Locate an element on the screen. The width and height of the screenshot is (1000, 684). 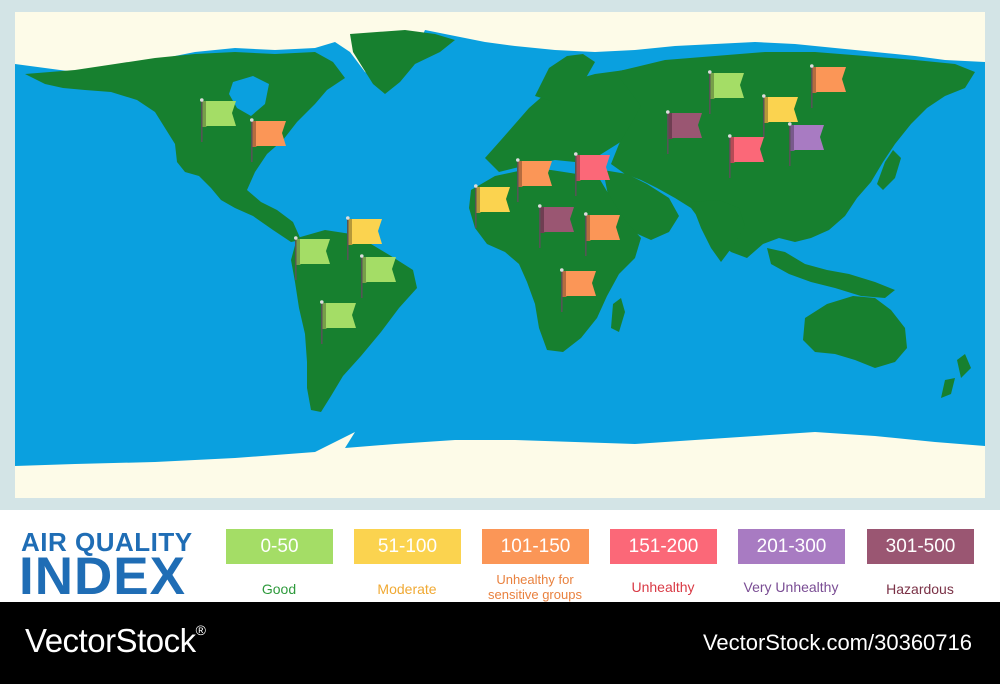
flag-colombia is located at coordinates (312, 258).